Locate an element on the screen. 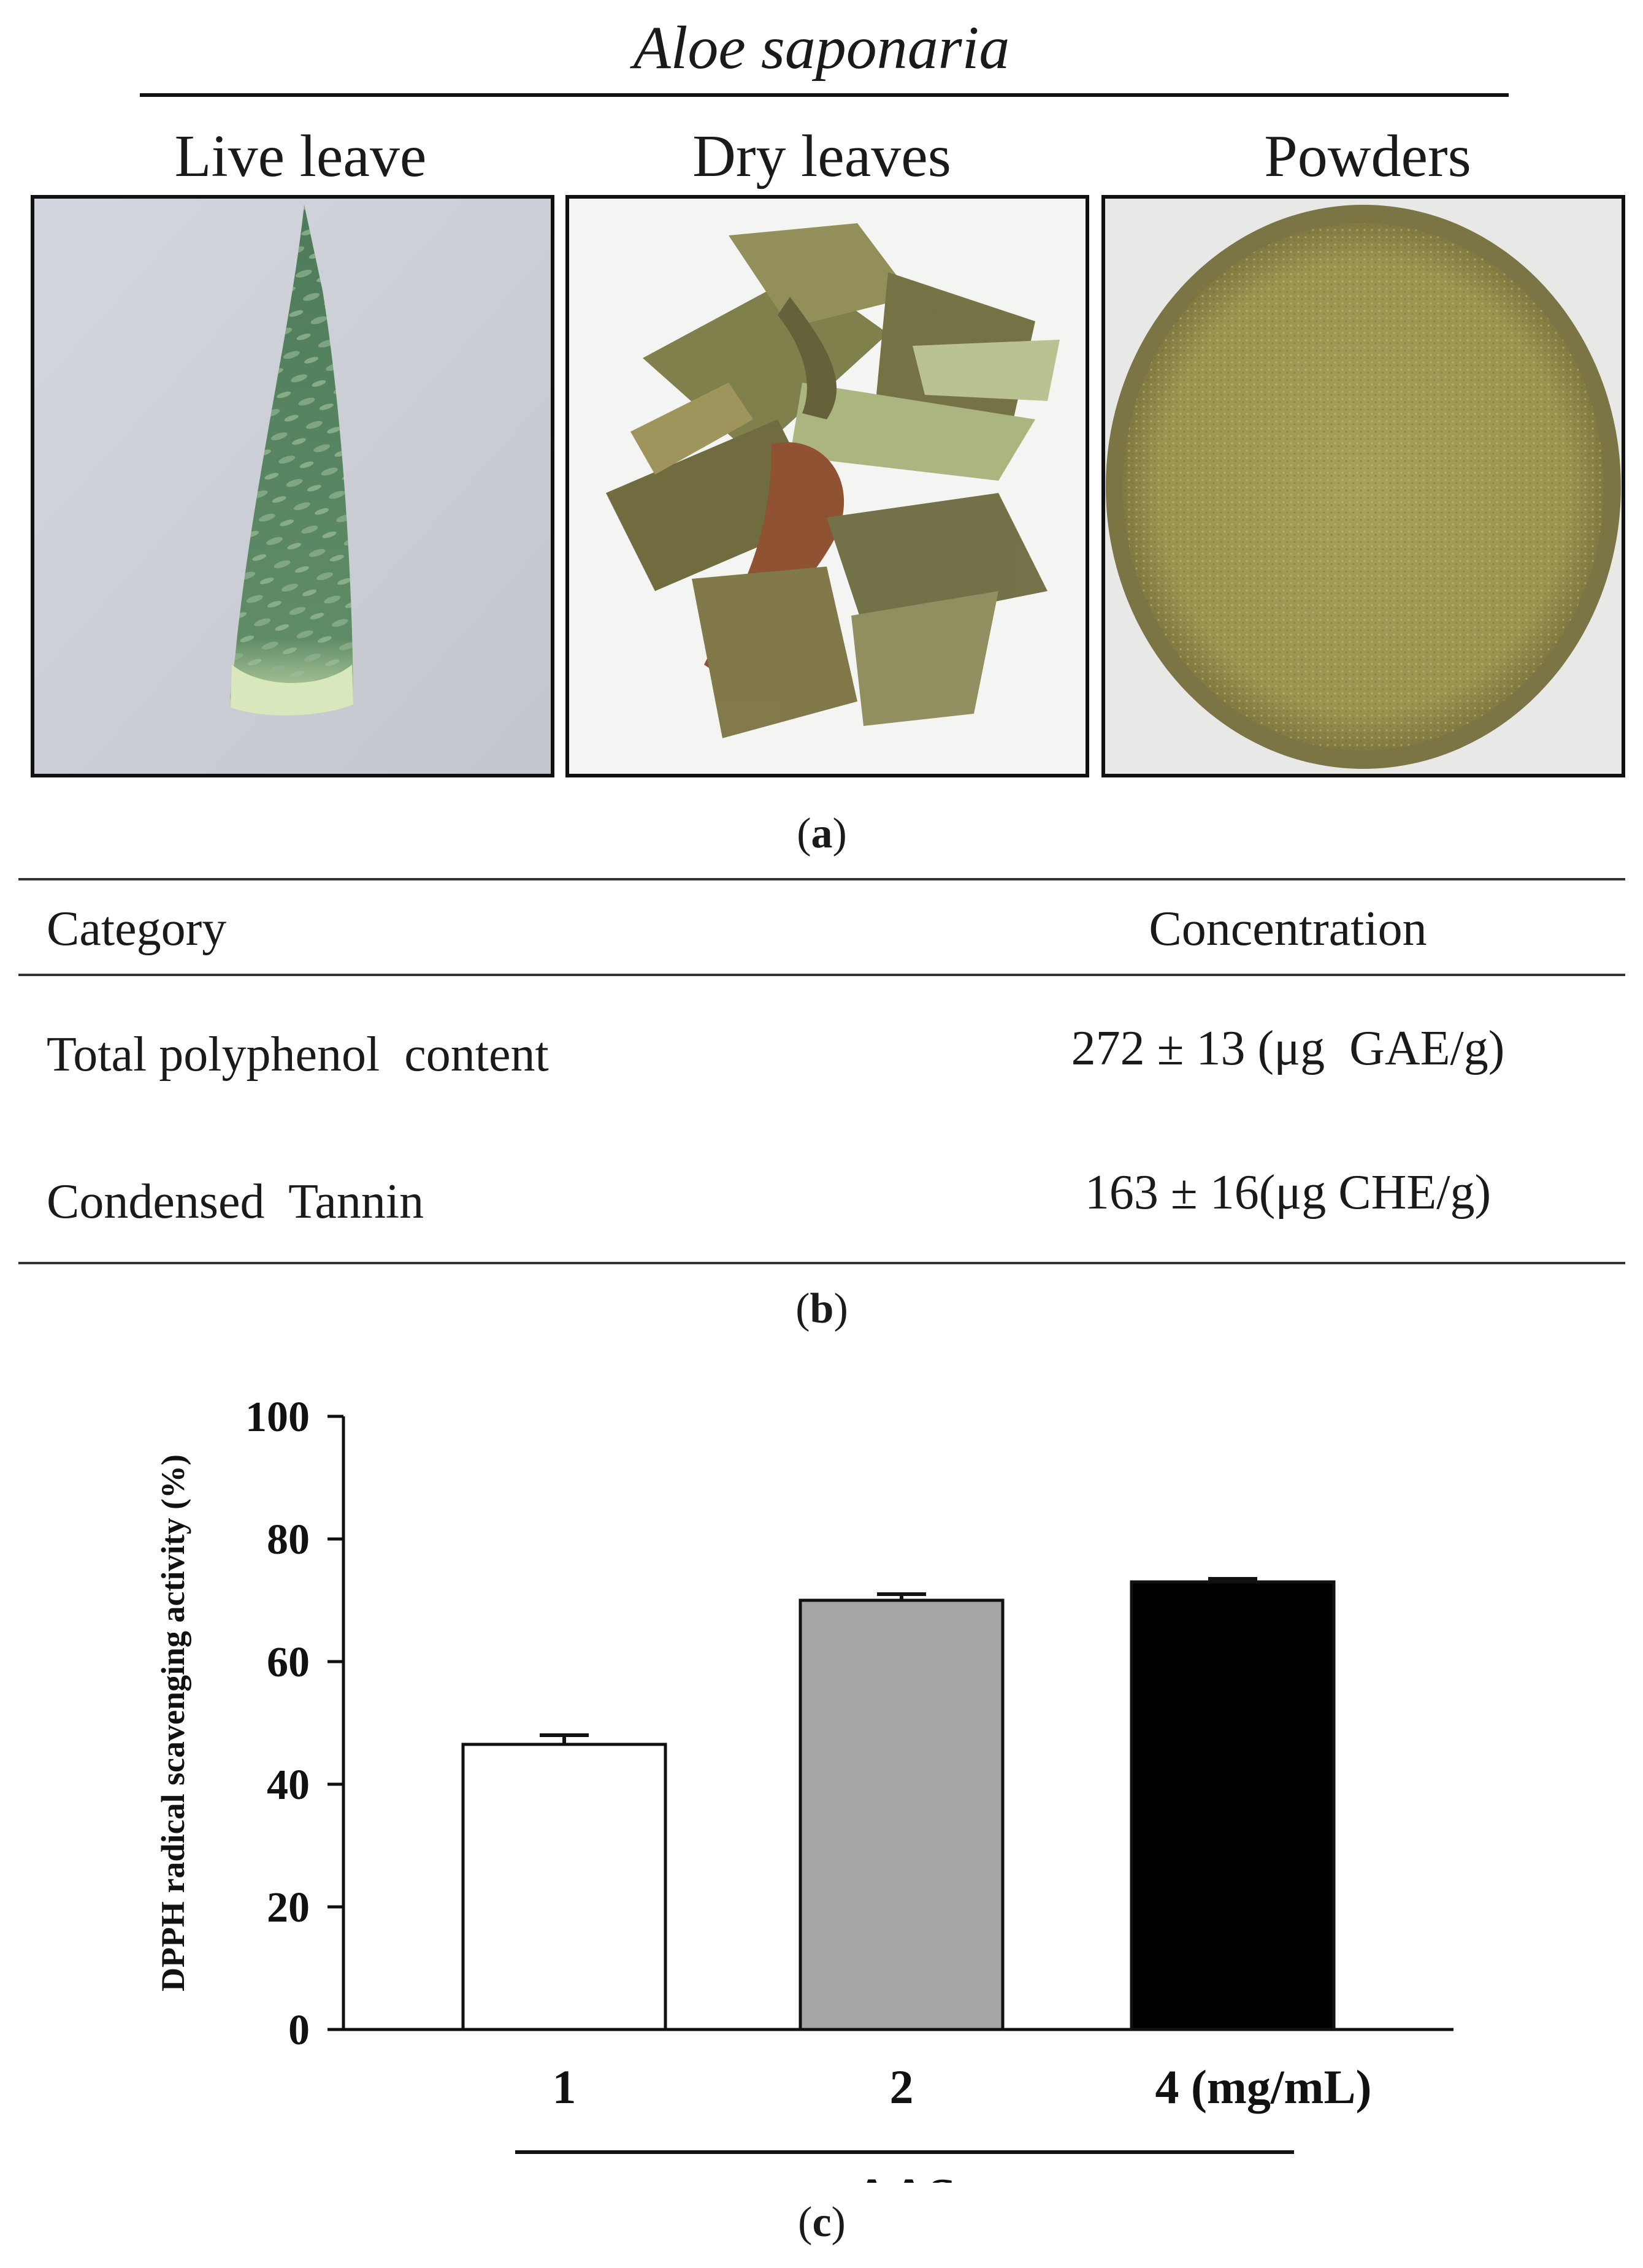 This screenshot has width=1643, height=2268. aloe-leaf-image is located at coordinates (293, 487).